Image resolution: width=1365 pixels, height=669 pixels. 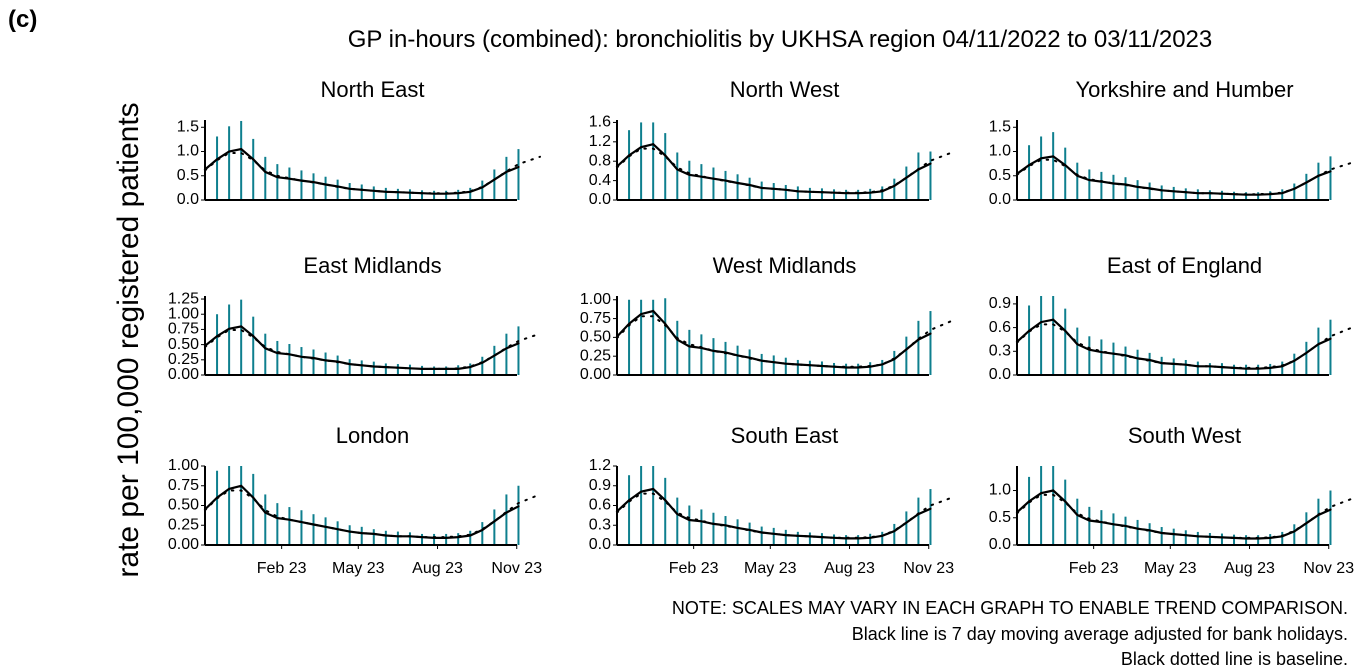 I want to click on y-tick-label: 1.00, so click(x=183, y=465).